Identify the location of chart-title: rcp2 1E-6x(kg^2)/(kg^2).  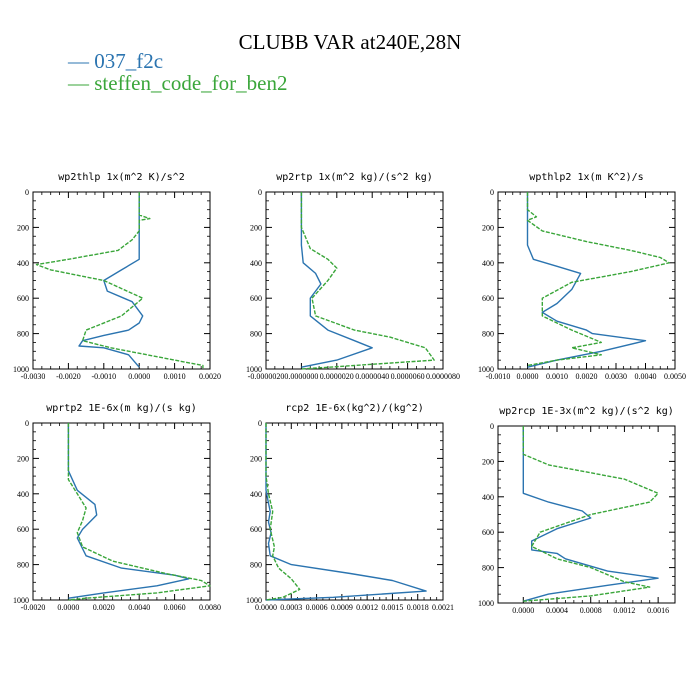
(354, 408).